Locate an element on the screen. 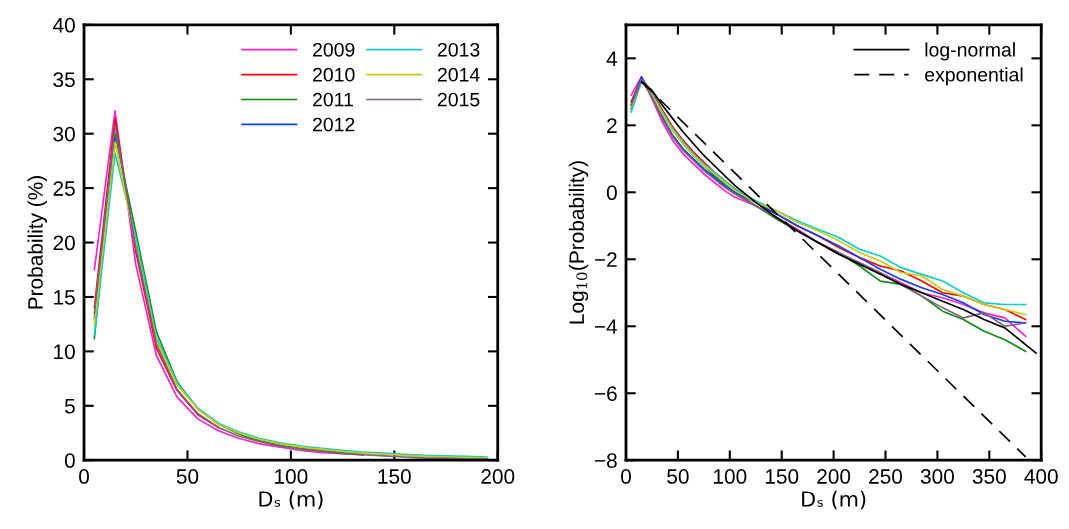 Image resolution: width=1069 pixels, height=529 pixels. y-axis-title: Log$_{10}$(Probability) is located at coordinates (578, 242).